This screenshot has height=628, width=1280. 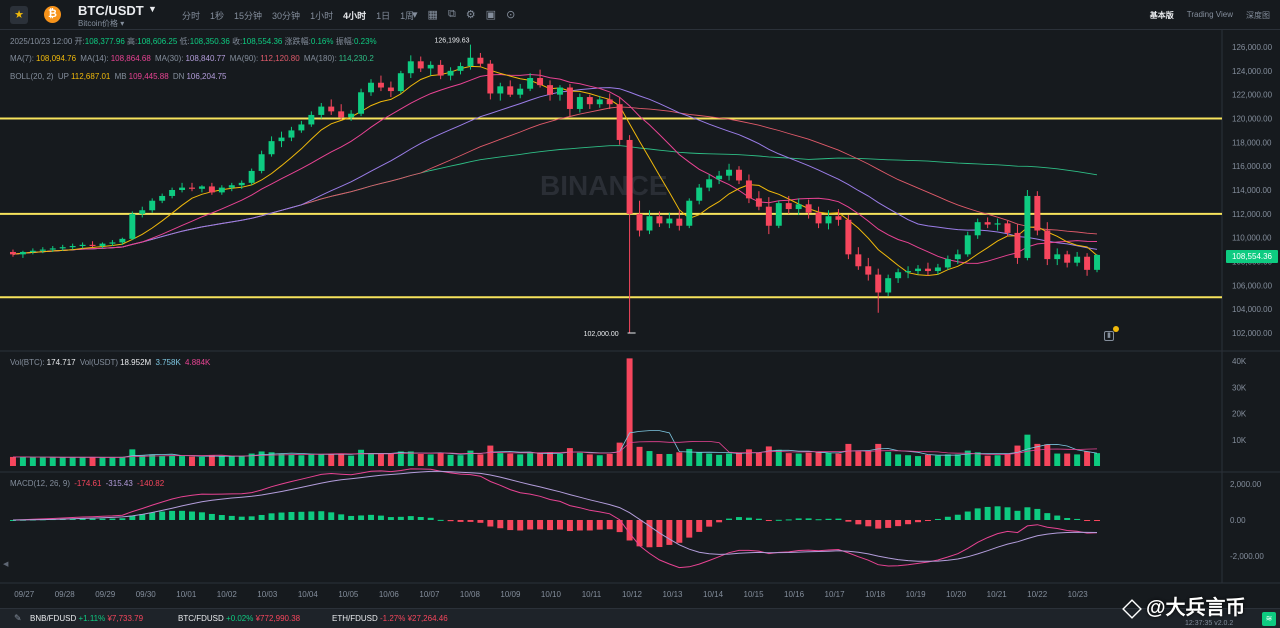 I want to click on star-icon: ★, so click(x=19, y=15).